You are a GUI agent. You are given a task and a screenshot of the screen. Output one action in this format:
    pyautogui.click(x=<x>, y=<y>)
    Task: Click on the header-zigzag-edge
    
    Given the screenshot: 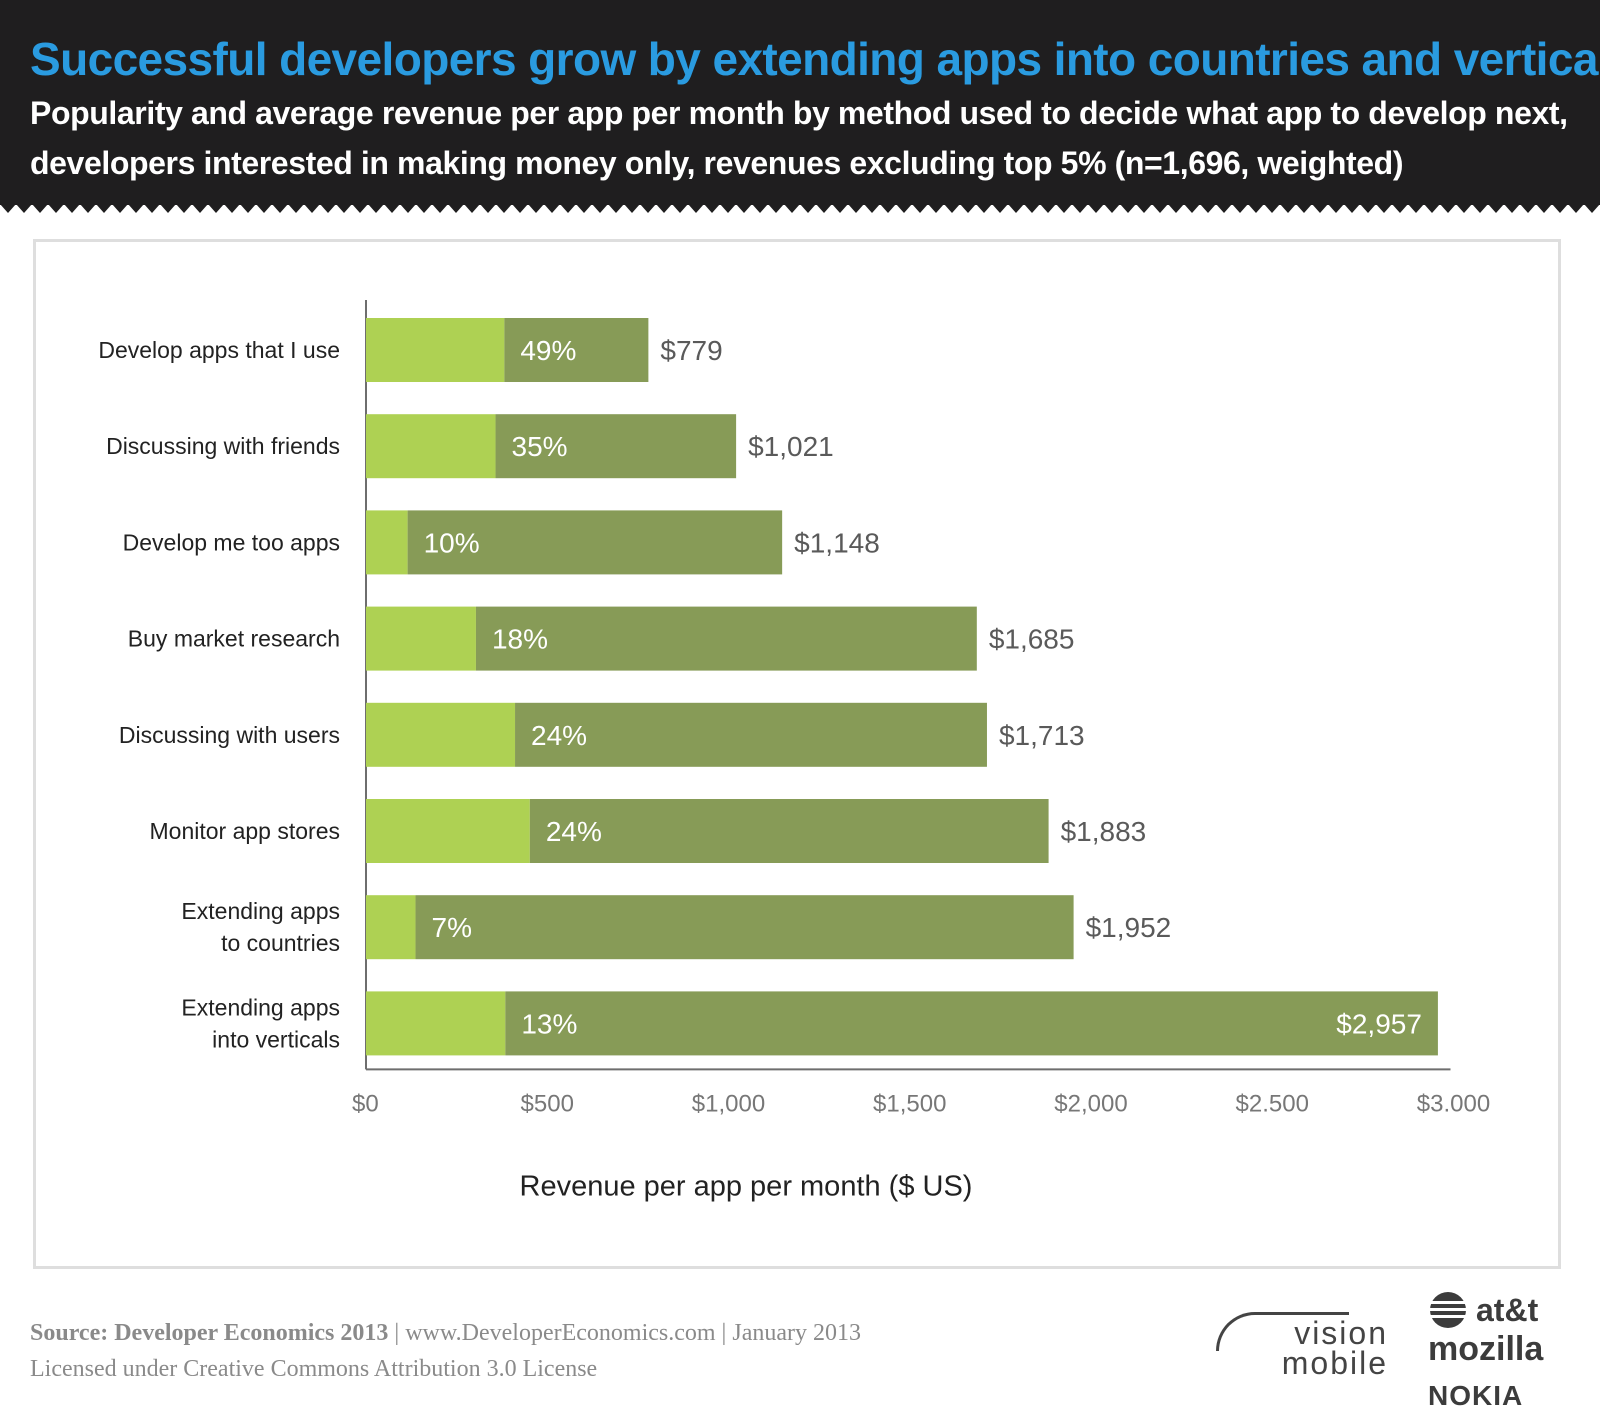 What is the action you would take?
    pyautogui.click(x=800, y=208)
    